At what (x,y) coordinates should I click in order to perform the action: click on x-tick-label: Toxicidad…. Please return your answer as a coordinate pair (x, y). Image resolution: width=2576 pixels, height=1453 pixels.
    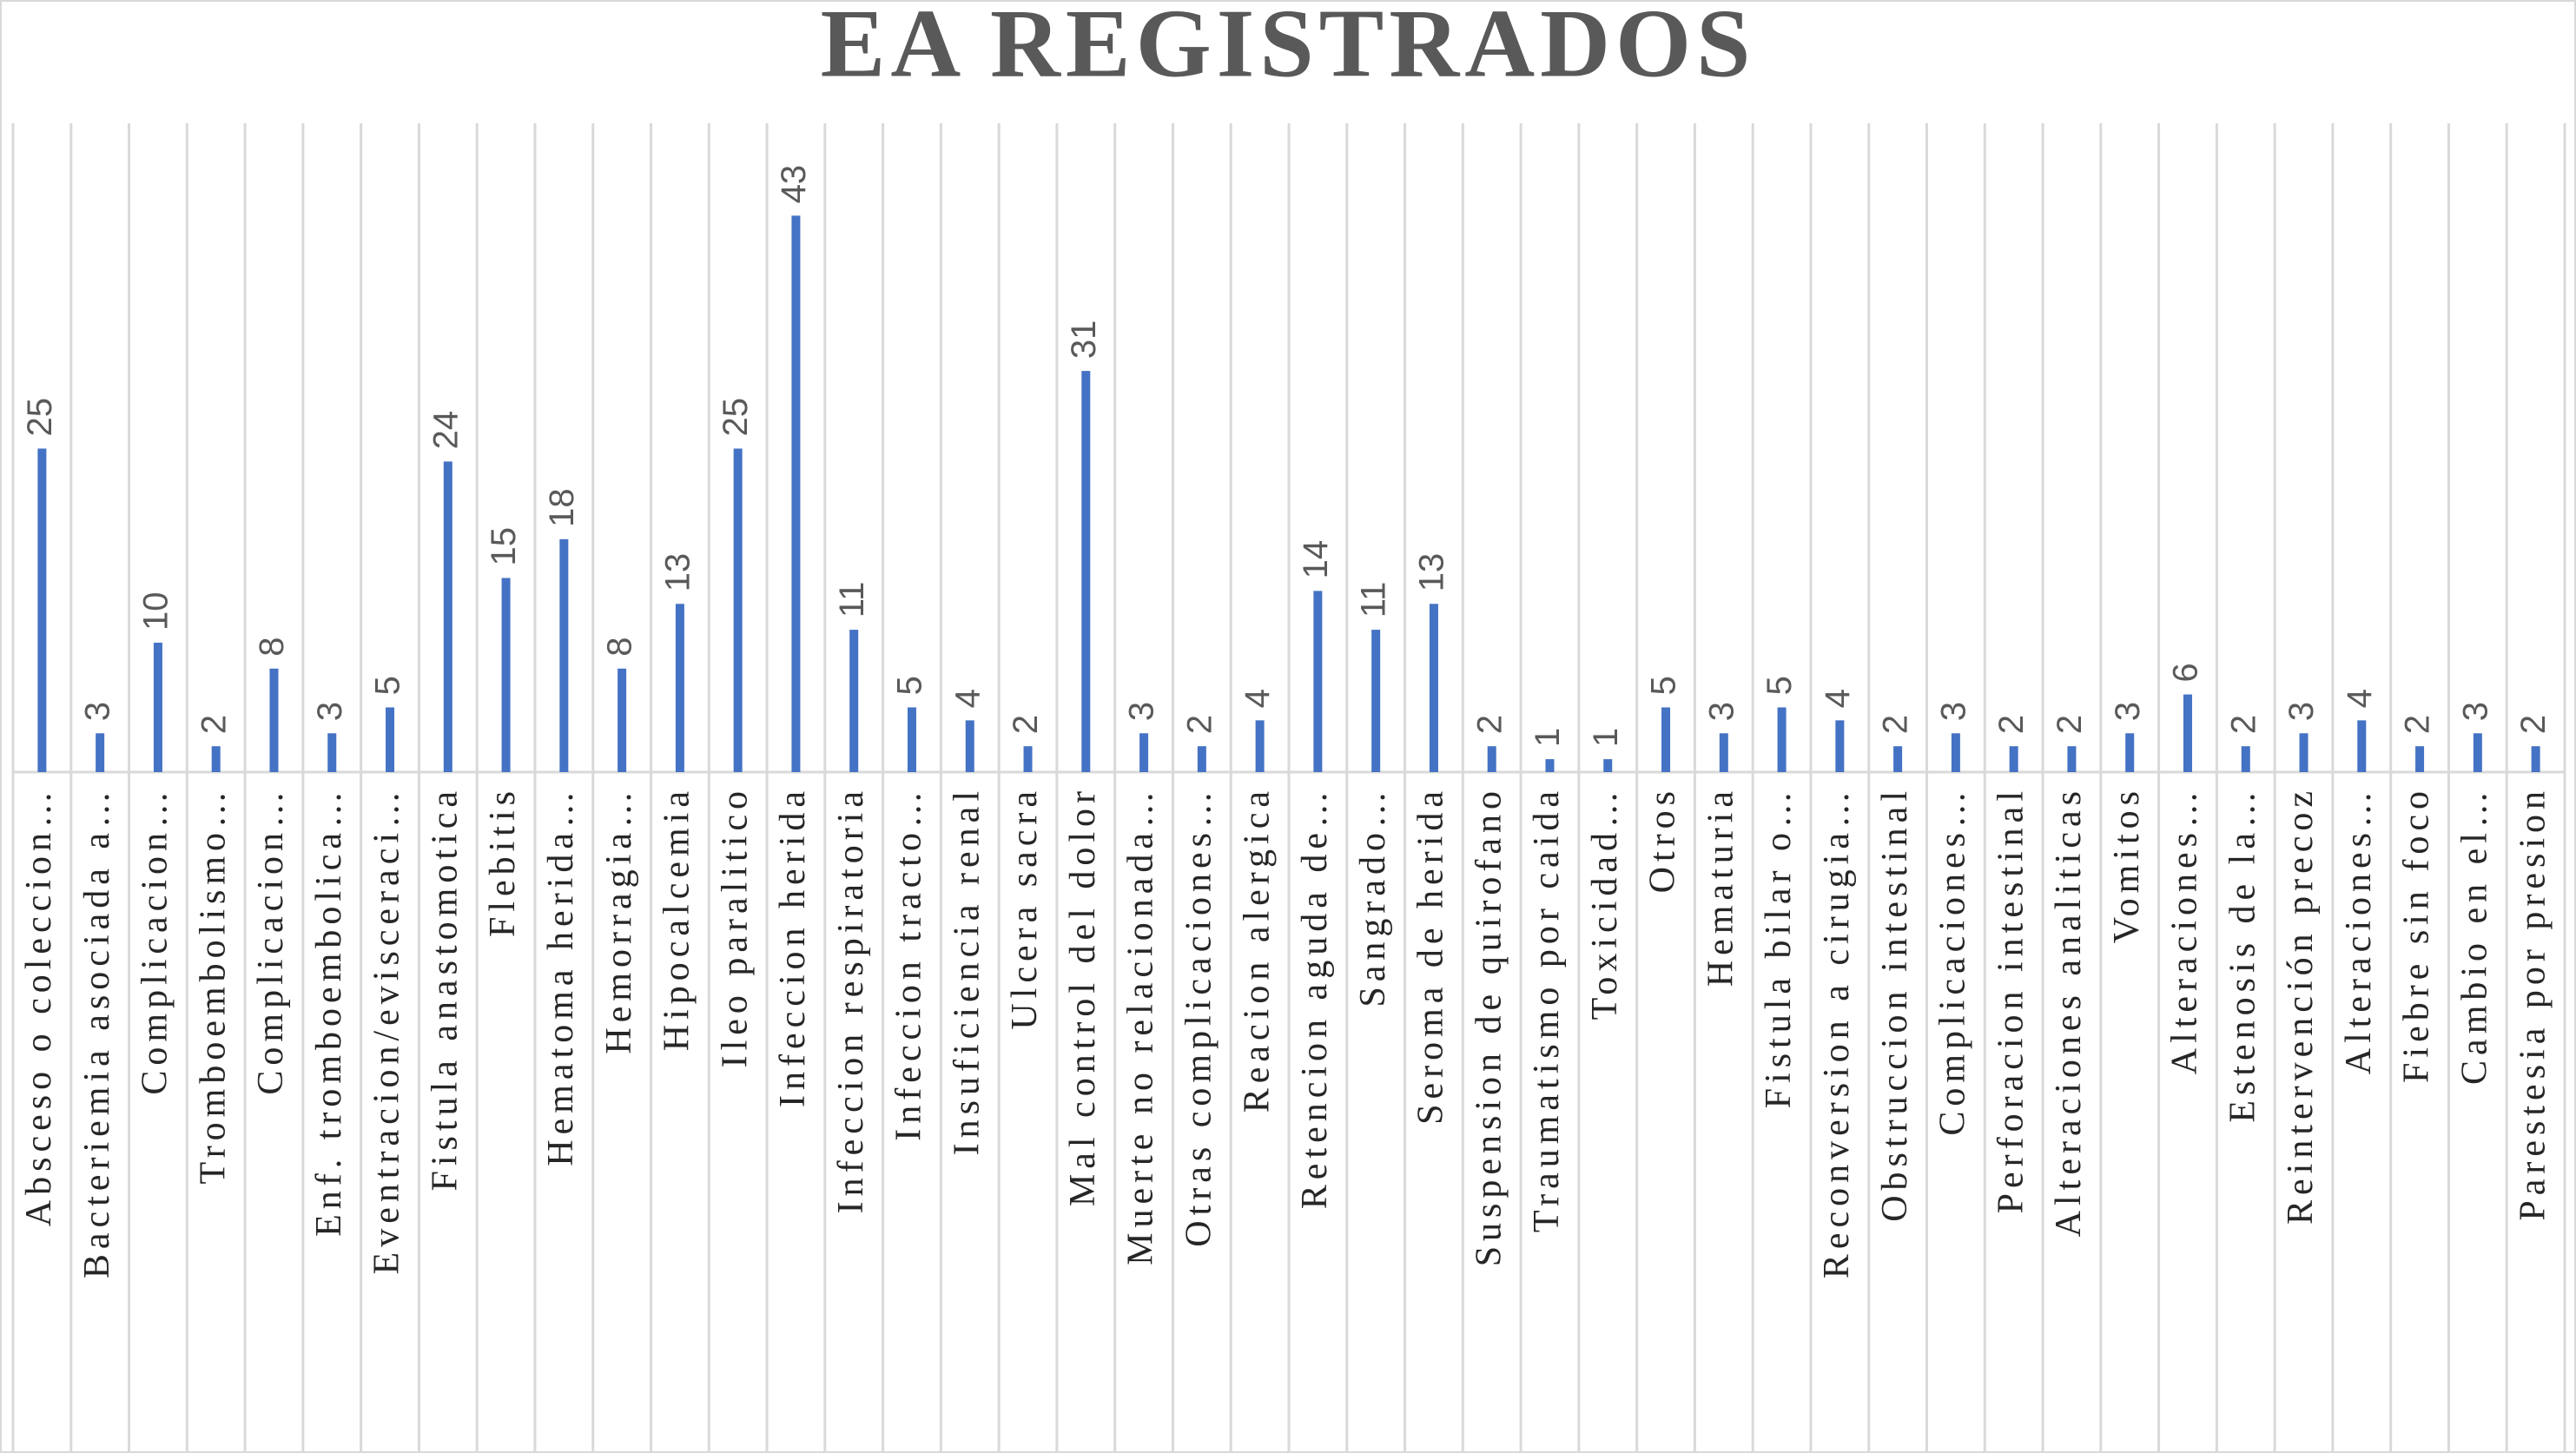
    Looking at the image, I should click on (1605, 903).